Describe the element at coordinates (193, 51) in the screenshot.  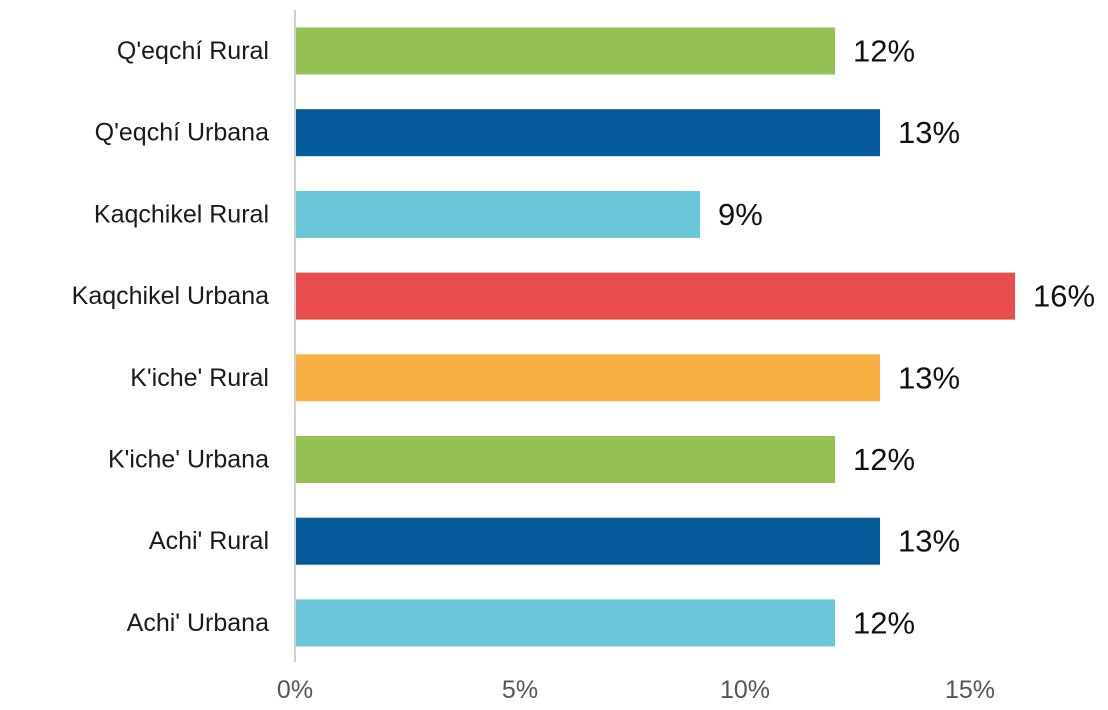
I see `category-label: Q'eqchí Rural` at that location.